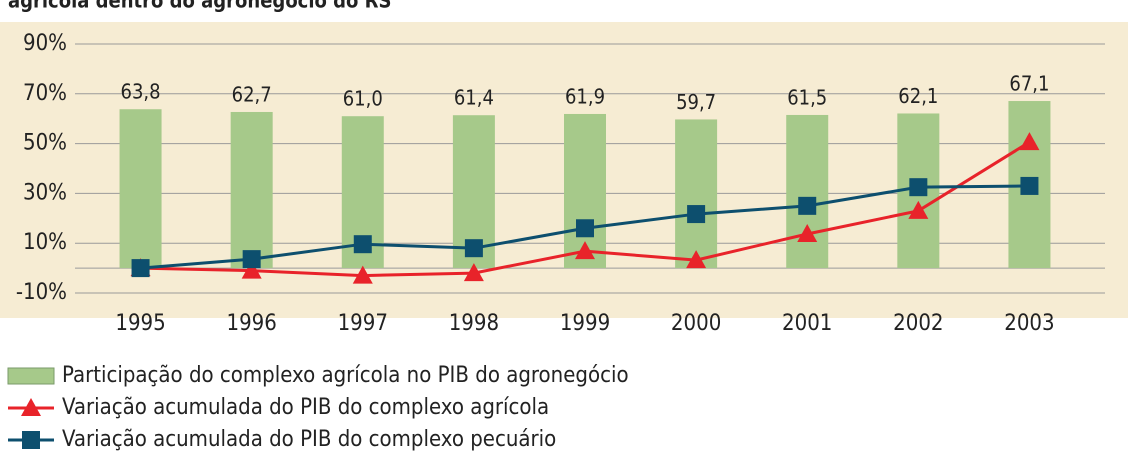 The image size is (1128, 460). Describe the element at coordinates (807, 97) in the screenshot. I see `data-label: 61,5` at that location.